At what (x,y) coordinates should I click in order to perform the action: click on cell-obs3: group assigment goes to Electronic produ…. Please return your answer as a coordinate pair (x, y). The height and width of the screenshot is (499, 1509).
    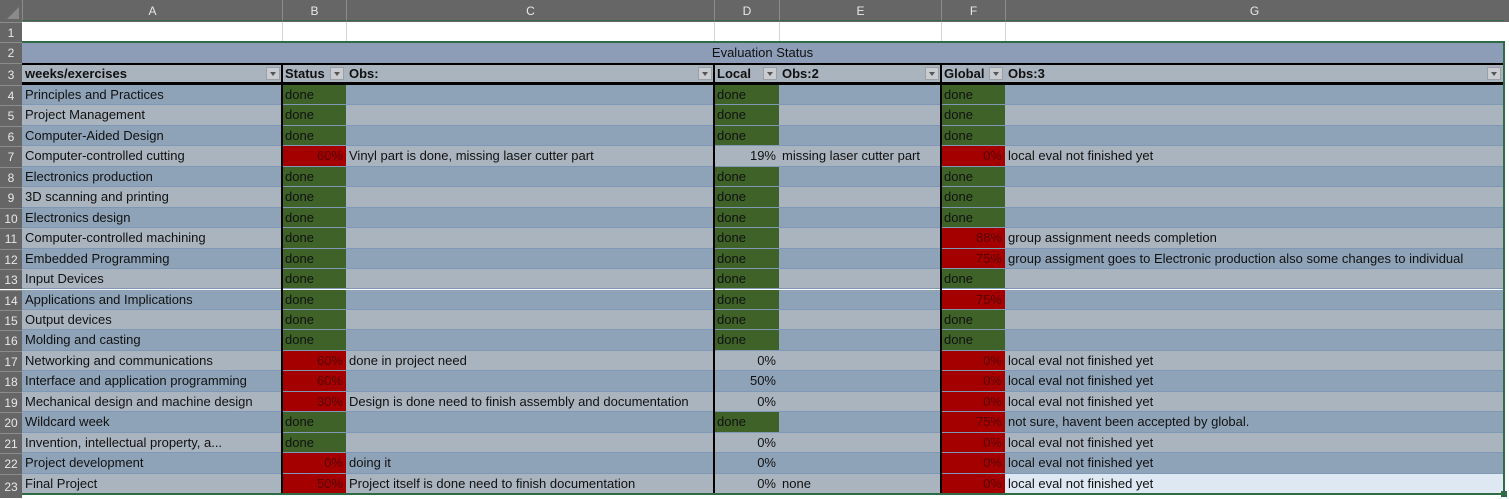
    Looking at the image, I should click on (1254, 259).